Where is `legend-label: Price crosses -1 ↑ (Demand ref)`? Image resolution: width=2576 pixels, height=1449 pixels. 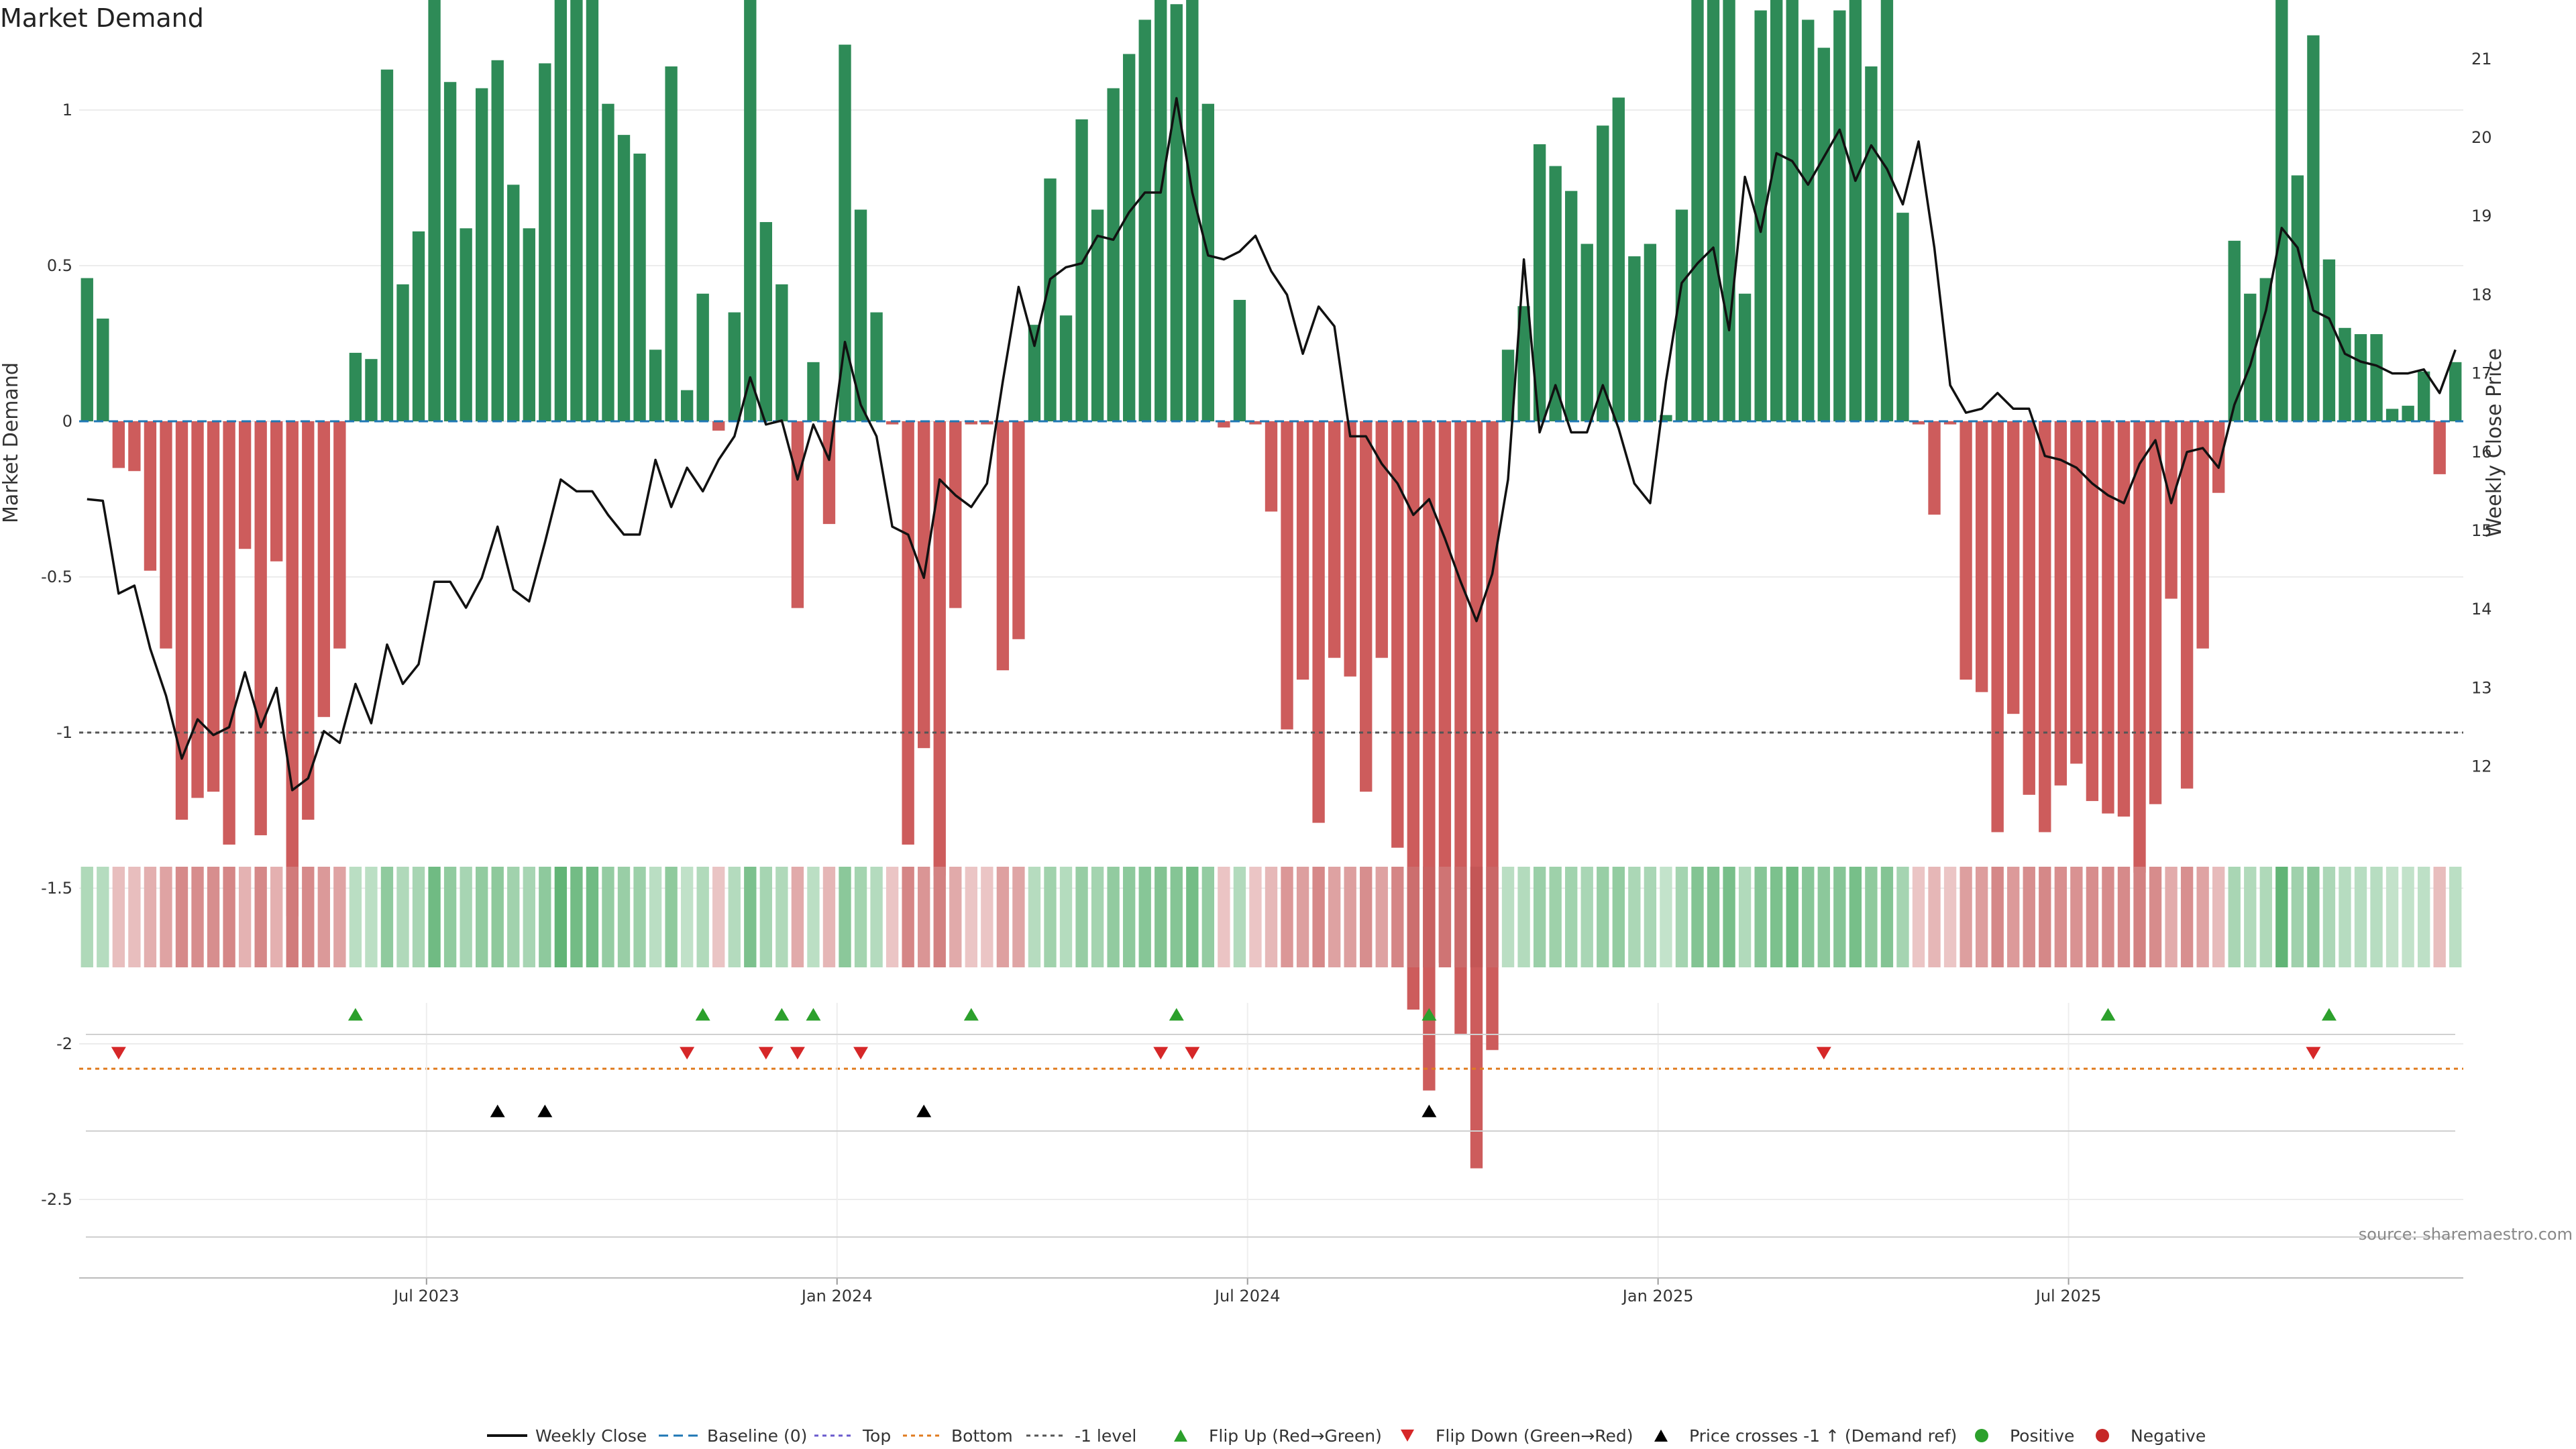
legend-label: Price crosses -1 ↑ (Demand ref) is located at coordinates (1823, 1436).